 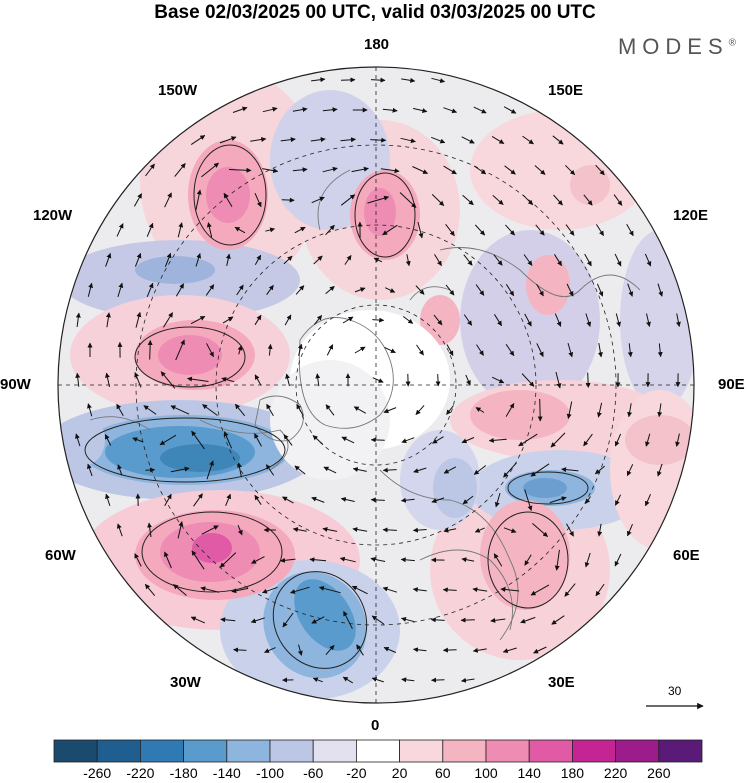 What do you see at coordinates (185, 682) in the screenshot?
I see `lon-label-30w: 30W` at bounding box center [185, 682].